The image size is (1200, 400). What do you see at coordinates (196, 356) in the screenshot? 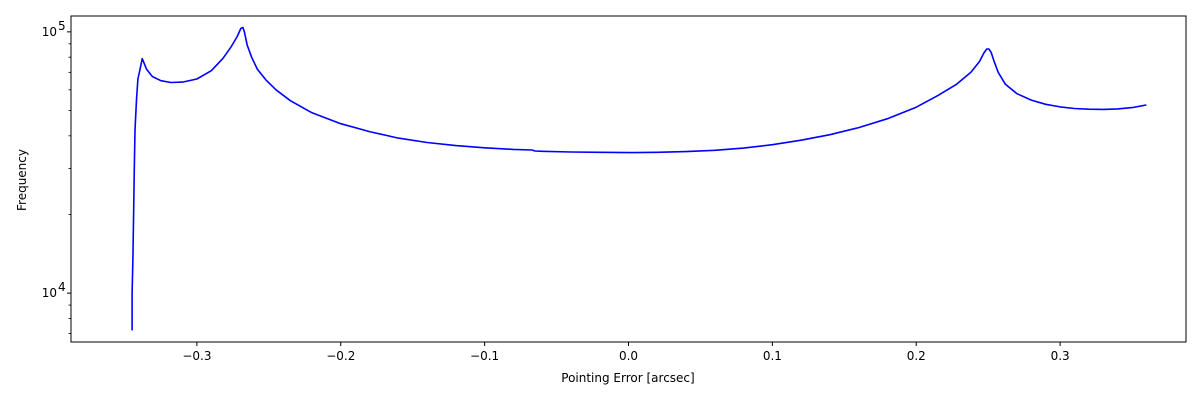
I see `x-tick-label: −0.3` at bounding box center [196, 356].